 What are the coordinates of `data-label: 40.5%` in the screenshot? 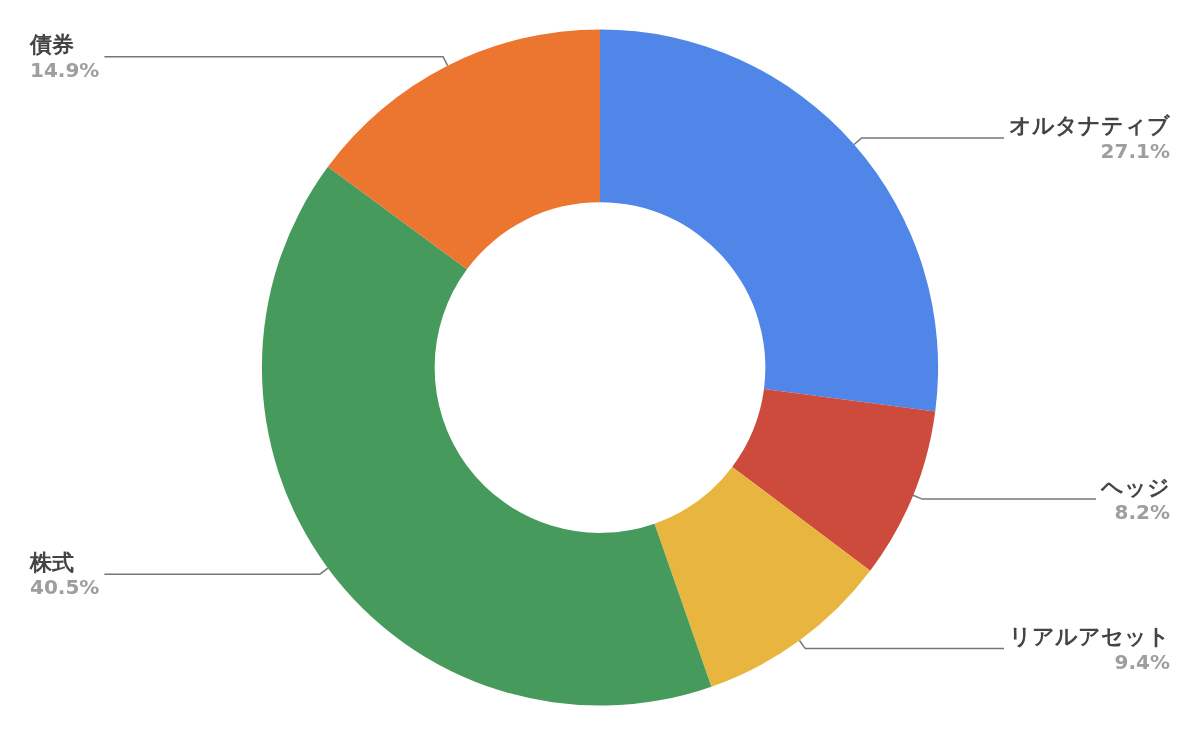 It's located at (65, 587).